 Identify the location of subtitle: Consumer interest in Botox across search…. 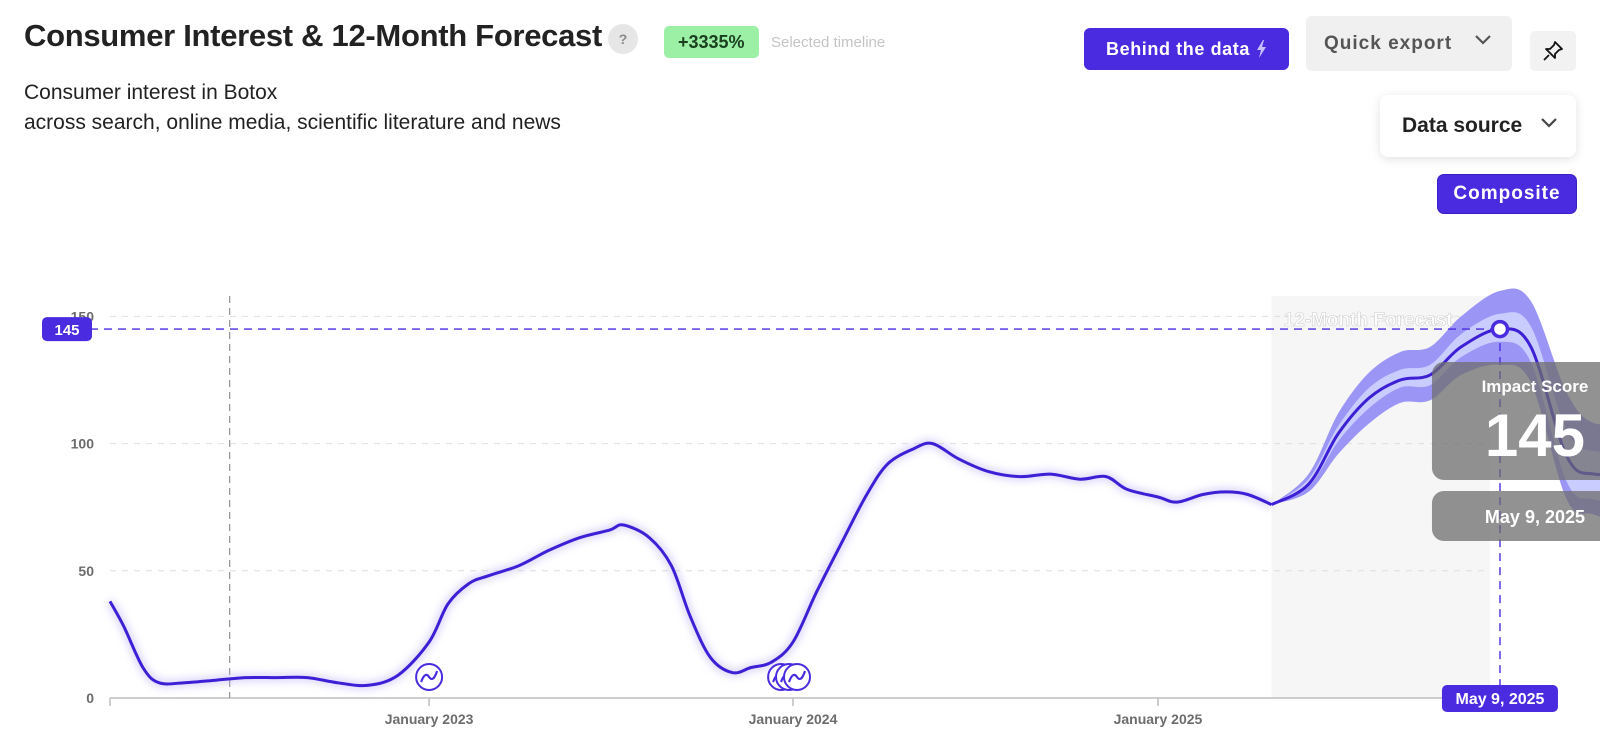
(292, 108).